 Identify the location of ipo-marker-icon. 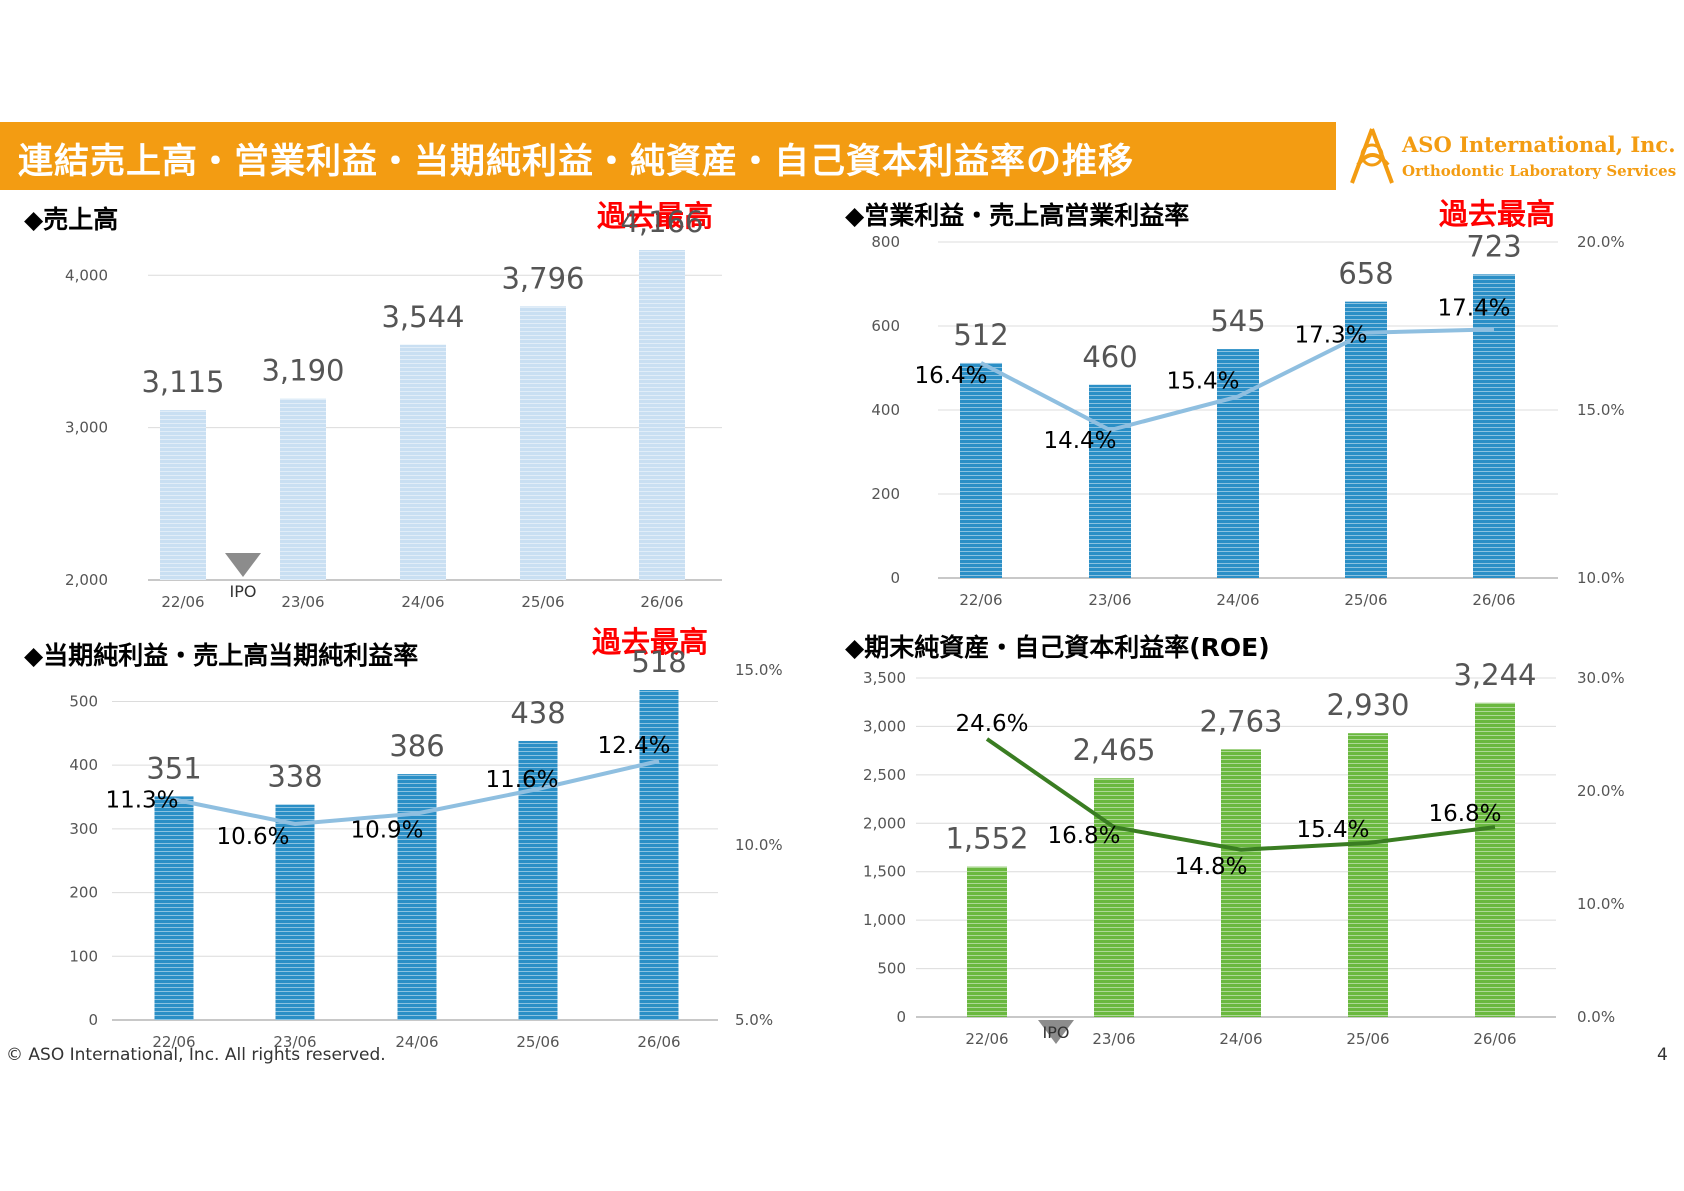
(243, 565).